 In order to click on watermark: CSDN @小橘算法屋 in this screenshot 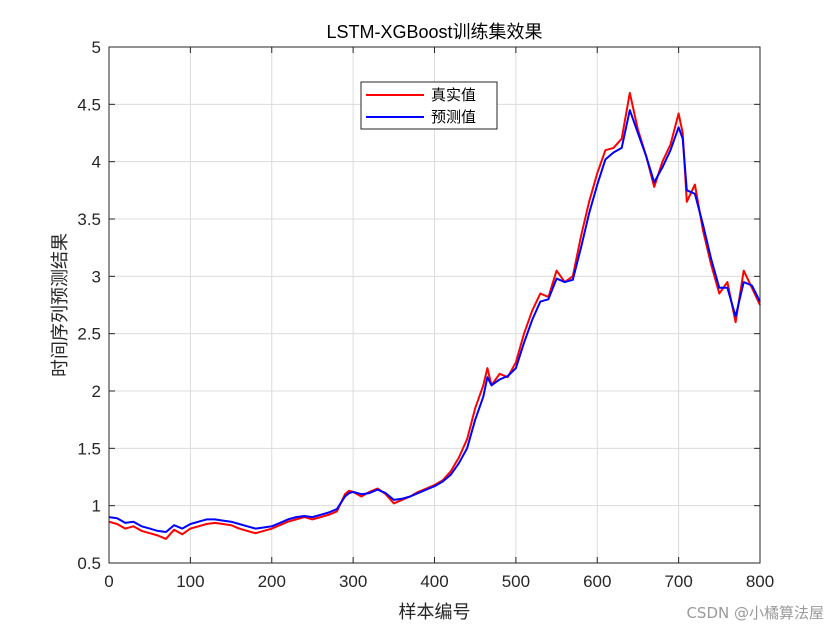, I will do `click(755, 613)`.